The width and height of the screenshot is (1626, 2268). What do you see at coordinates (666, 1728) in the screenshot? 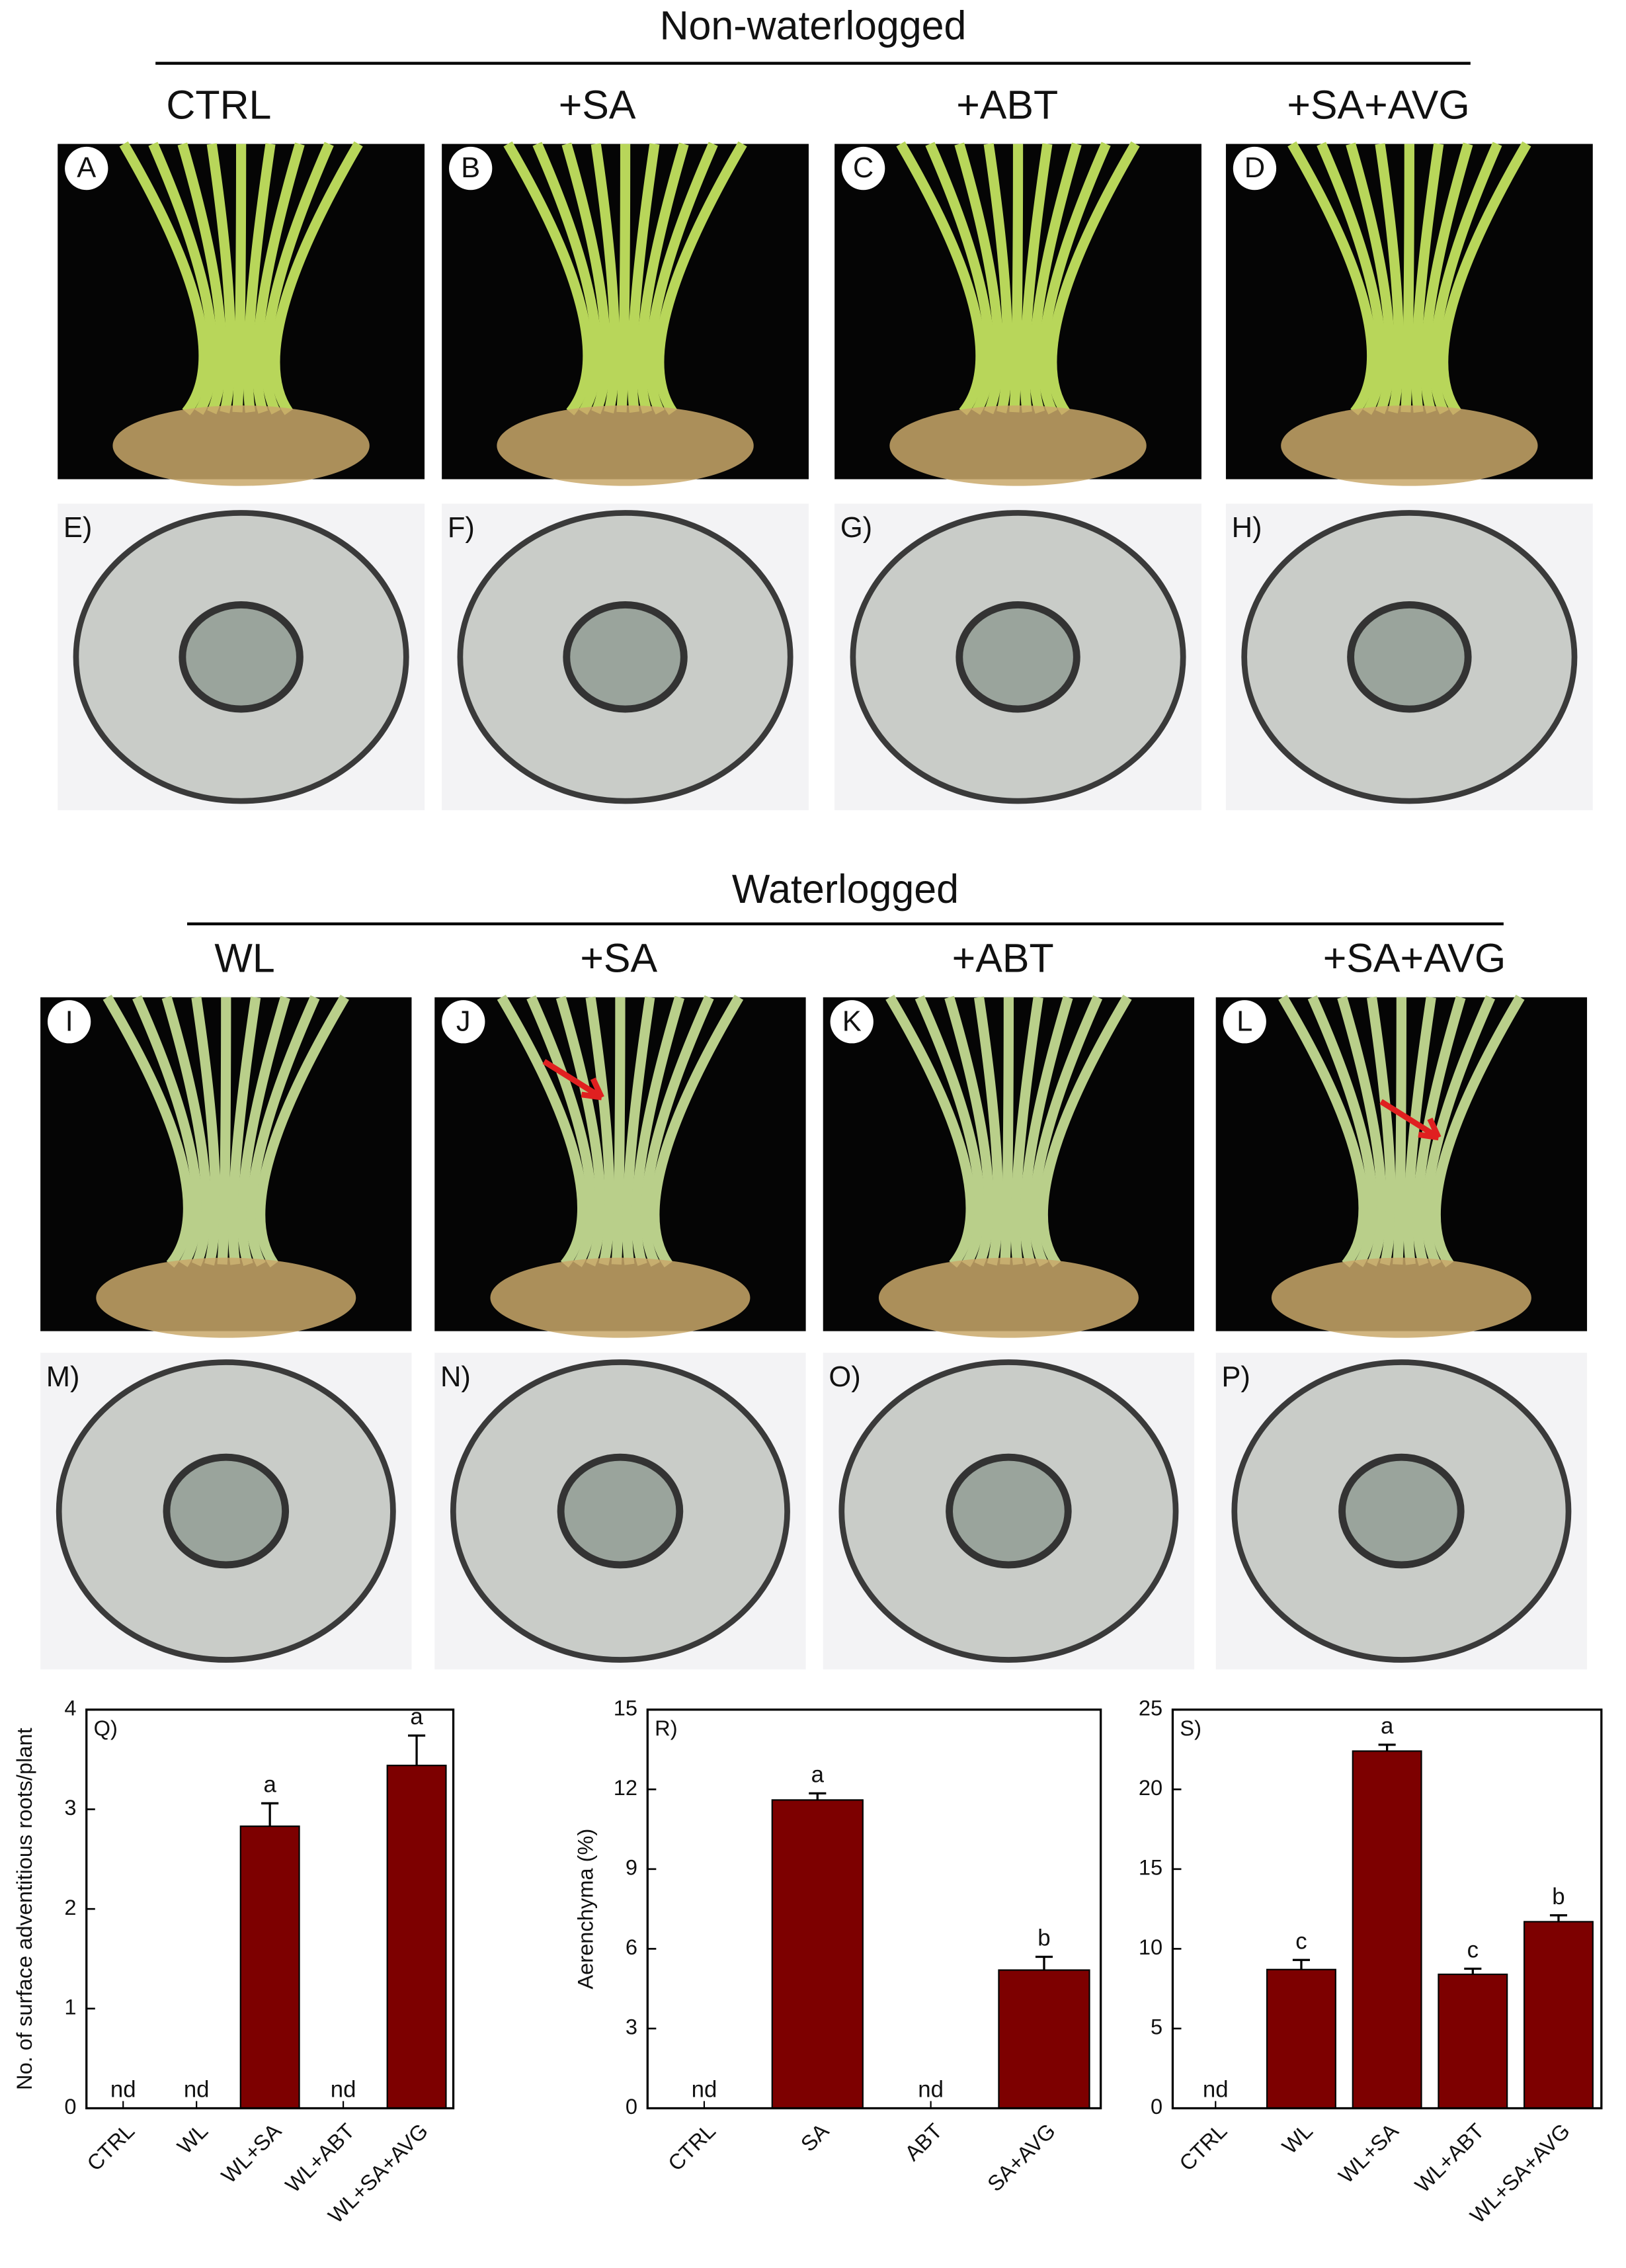
I see `panel-letter: R)` at bounding box center [666, 1728].